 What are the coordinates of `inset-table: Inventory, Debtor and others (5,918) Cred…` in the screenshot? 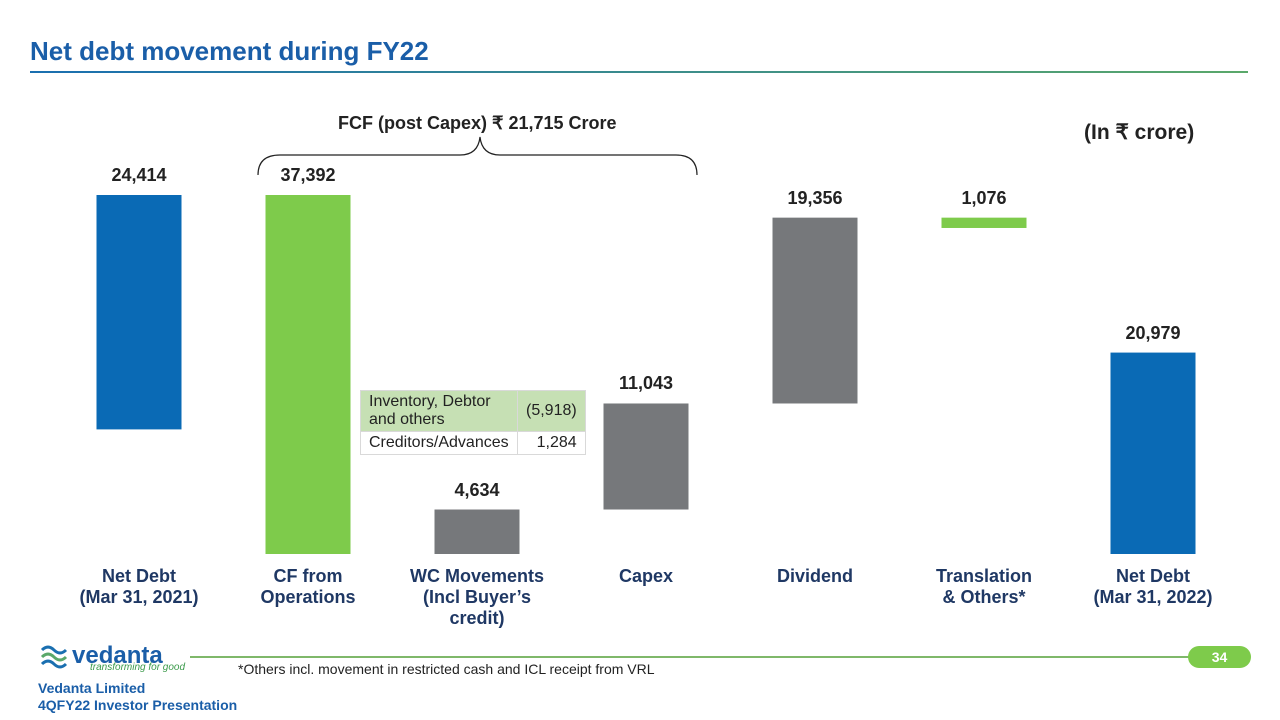 It's located at (473, 422).